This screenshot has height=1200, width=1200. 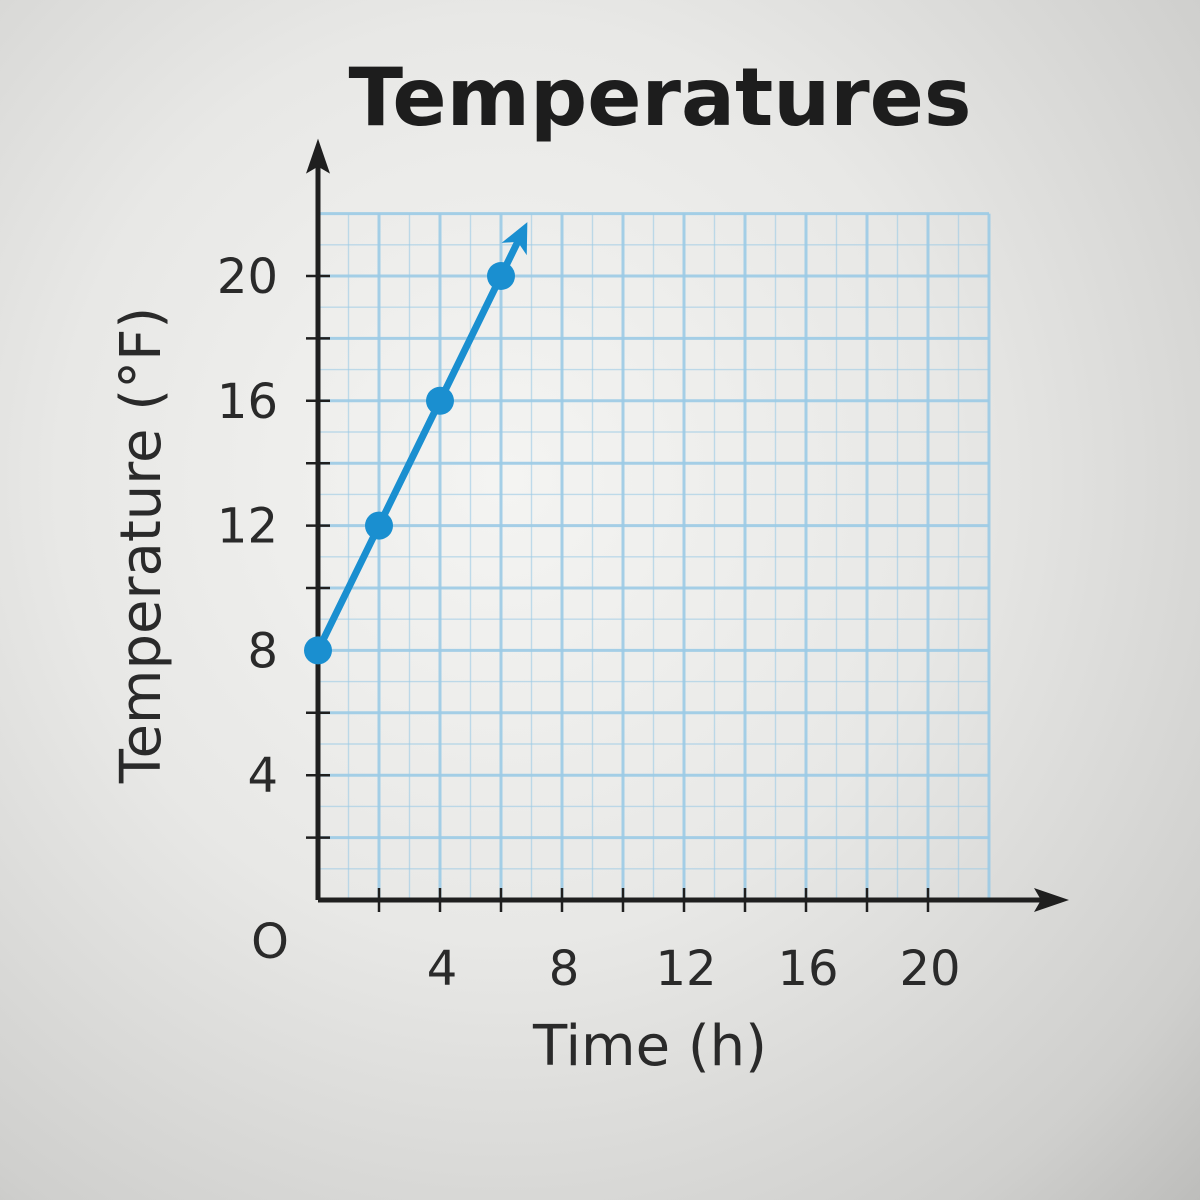 I want to click on y-tick-label: 12, so click(x=247, y=527).